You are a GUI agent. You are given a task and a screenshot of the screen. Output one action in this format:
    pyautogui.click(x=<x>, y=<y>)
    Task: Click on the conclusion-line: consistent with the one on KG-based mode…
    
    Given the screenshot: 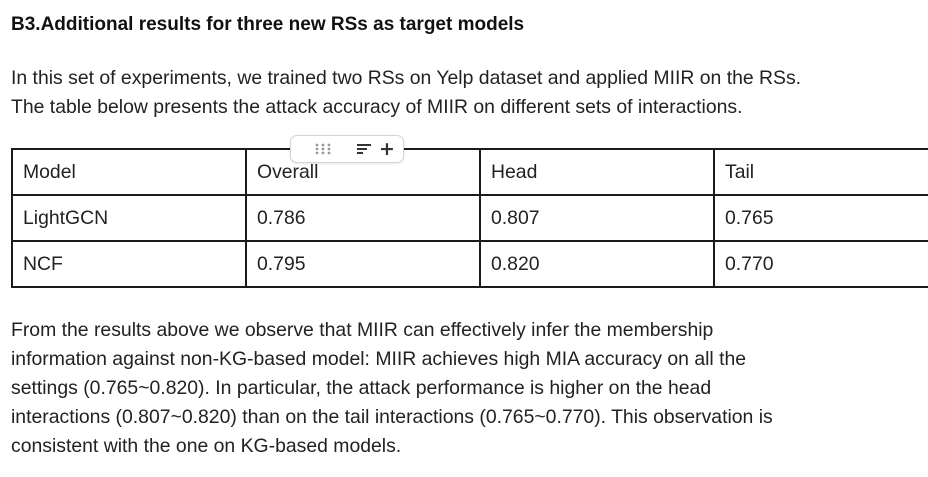 What is the action you would take?
    pyautogui.click(x=206, y=446)
    